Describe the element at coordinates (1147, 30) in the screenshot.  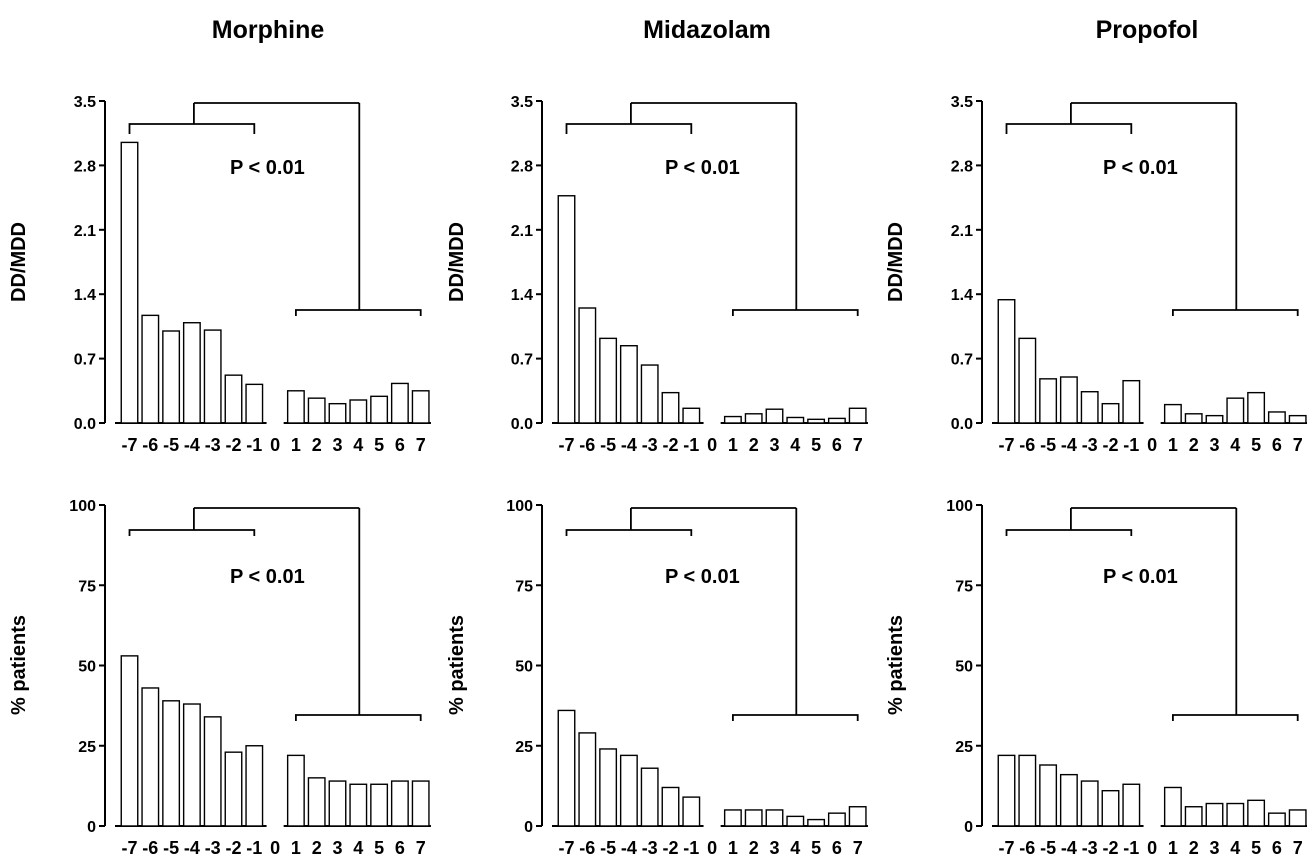
I see `panel-column-title: Propofol` at that location.